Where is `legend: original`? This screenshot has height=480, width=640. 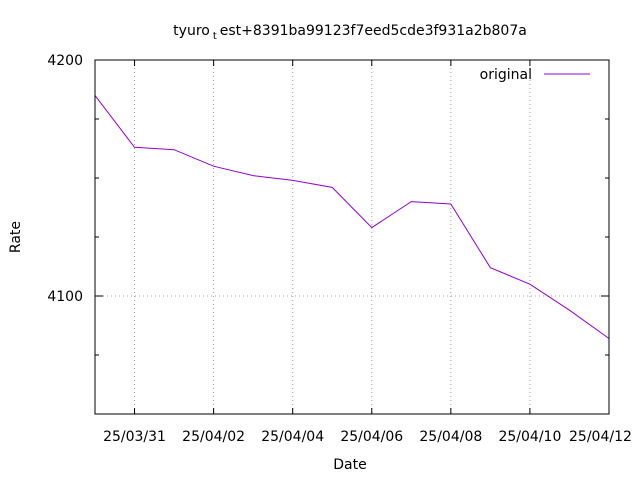 legend: original is located at coordinates (535, 75).